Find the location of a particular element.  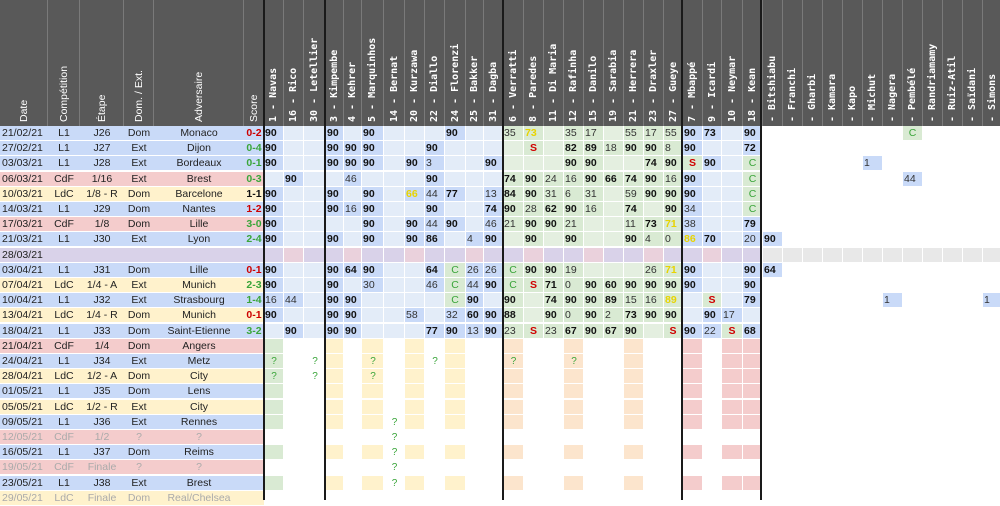

header-player: 18 - Kean is located at coordinates (753, 63).